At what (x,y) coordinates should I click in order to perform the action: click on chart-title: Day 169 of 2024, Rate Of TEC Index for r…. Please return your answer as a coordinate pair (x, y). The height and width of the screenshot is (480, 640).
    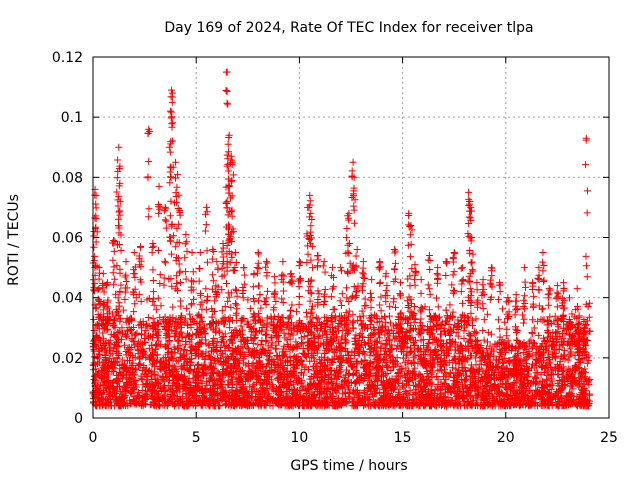
    Looking at the image, I should click on (348, 28).